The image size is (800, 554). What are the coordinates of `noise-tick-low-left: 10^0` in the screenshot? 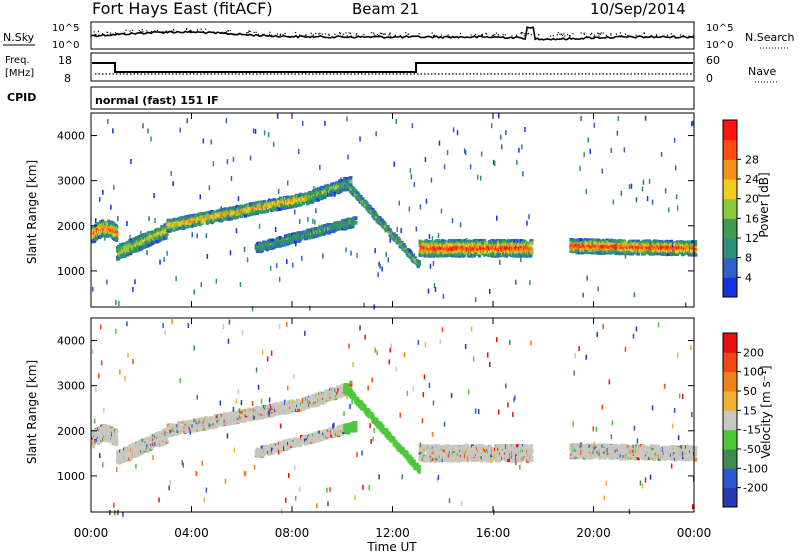 It's located at (65, 45).